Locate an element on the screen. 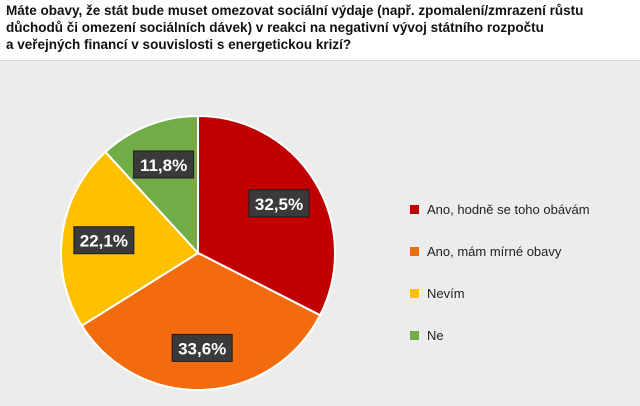  legend-item: Ne is located at coordinates (500, 335).